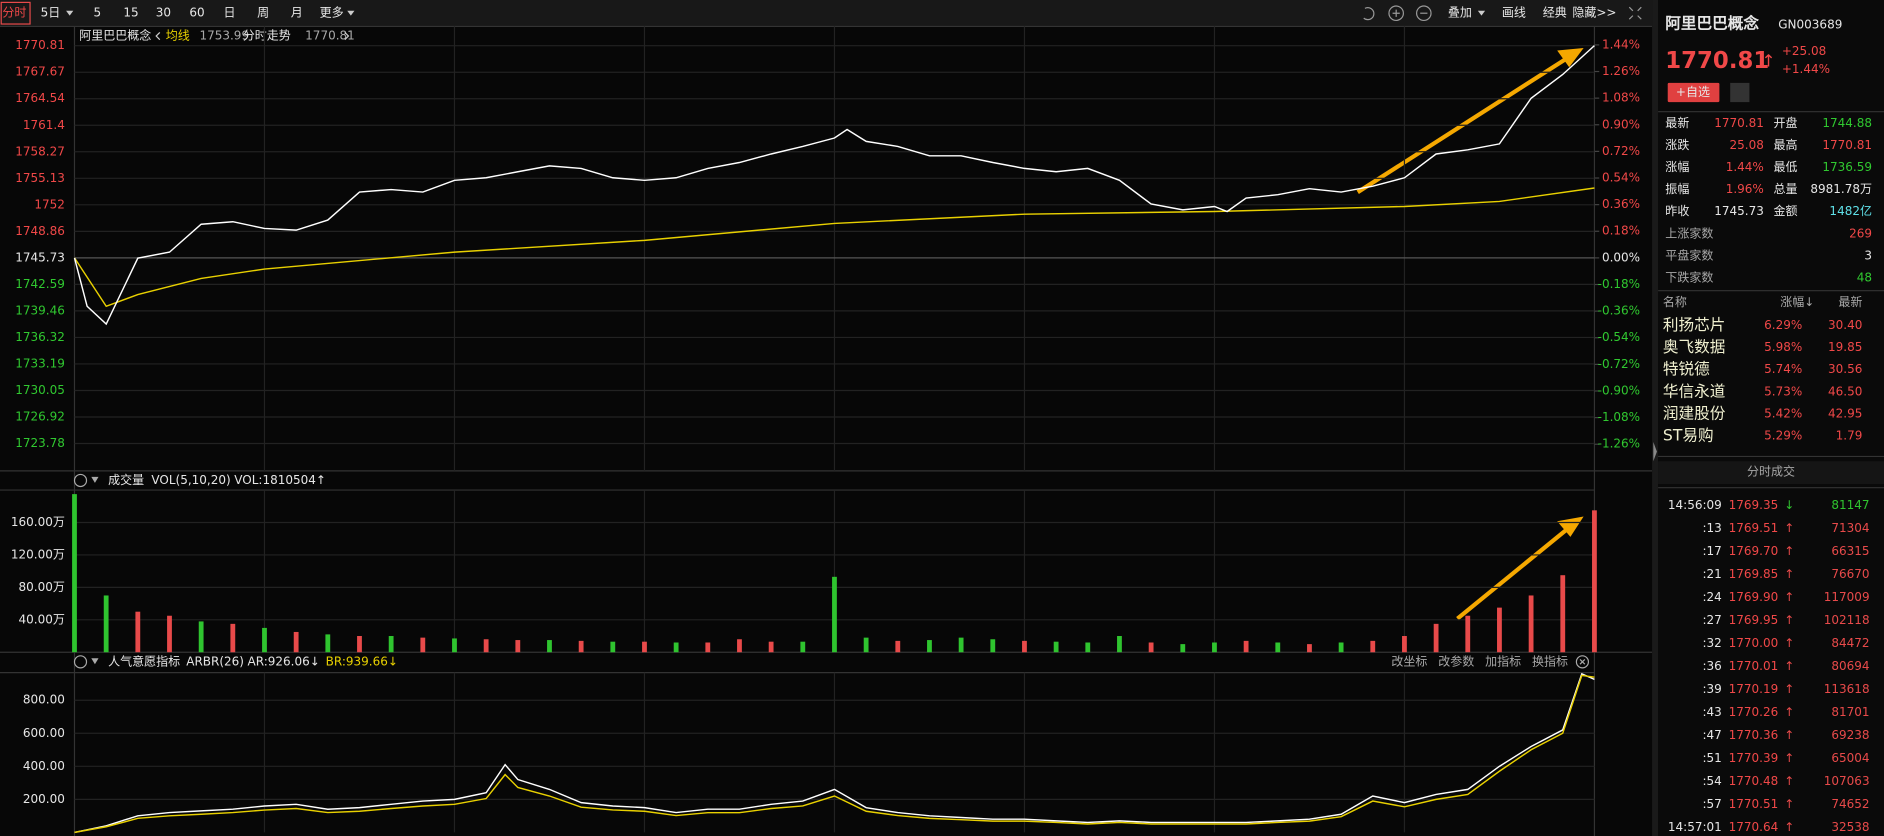 This screenshot has height=836, width=1884. Describe the element at coordinates (1621, 98) in the screenshot. I see `y2-tick-label: 1.08%` at that location.